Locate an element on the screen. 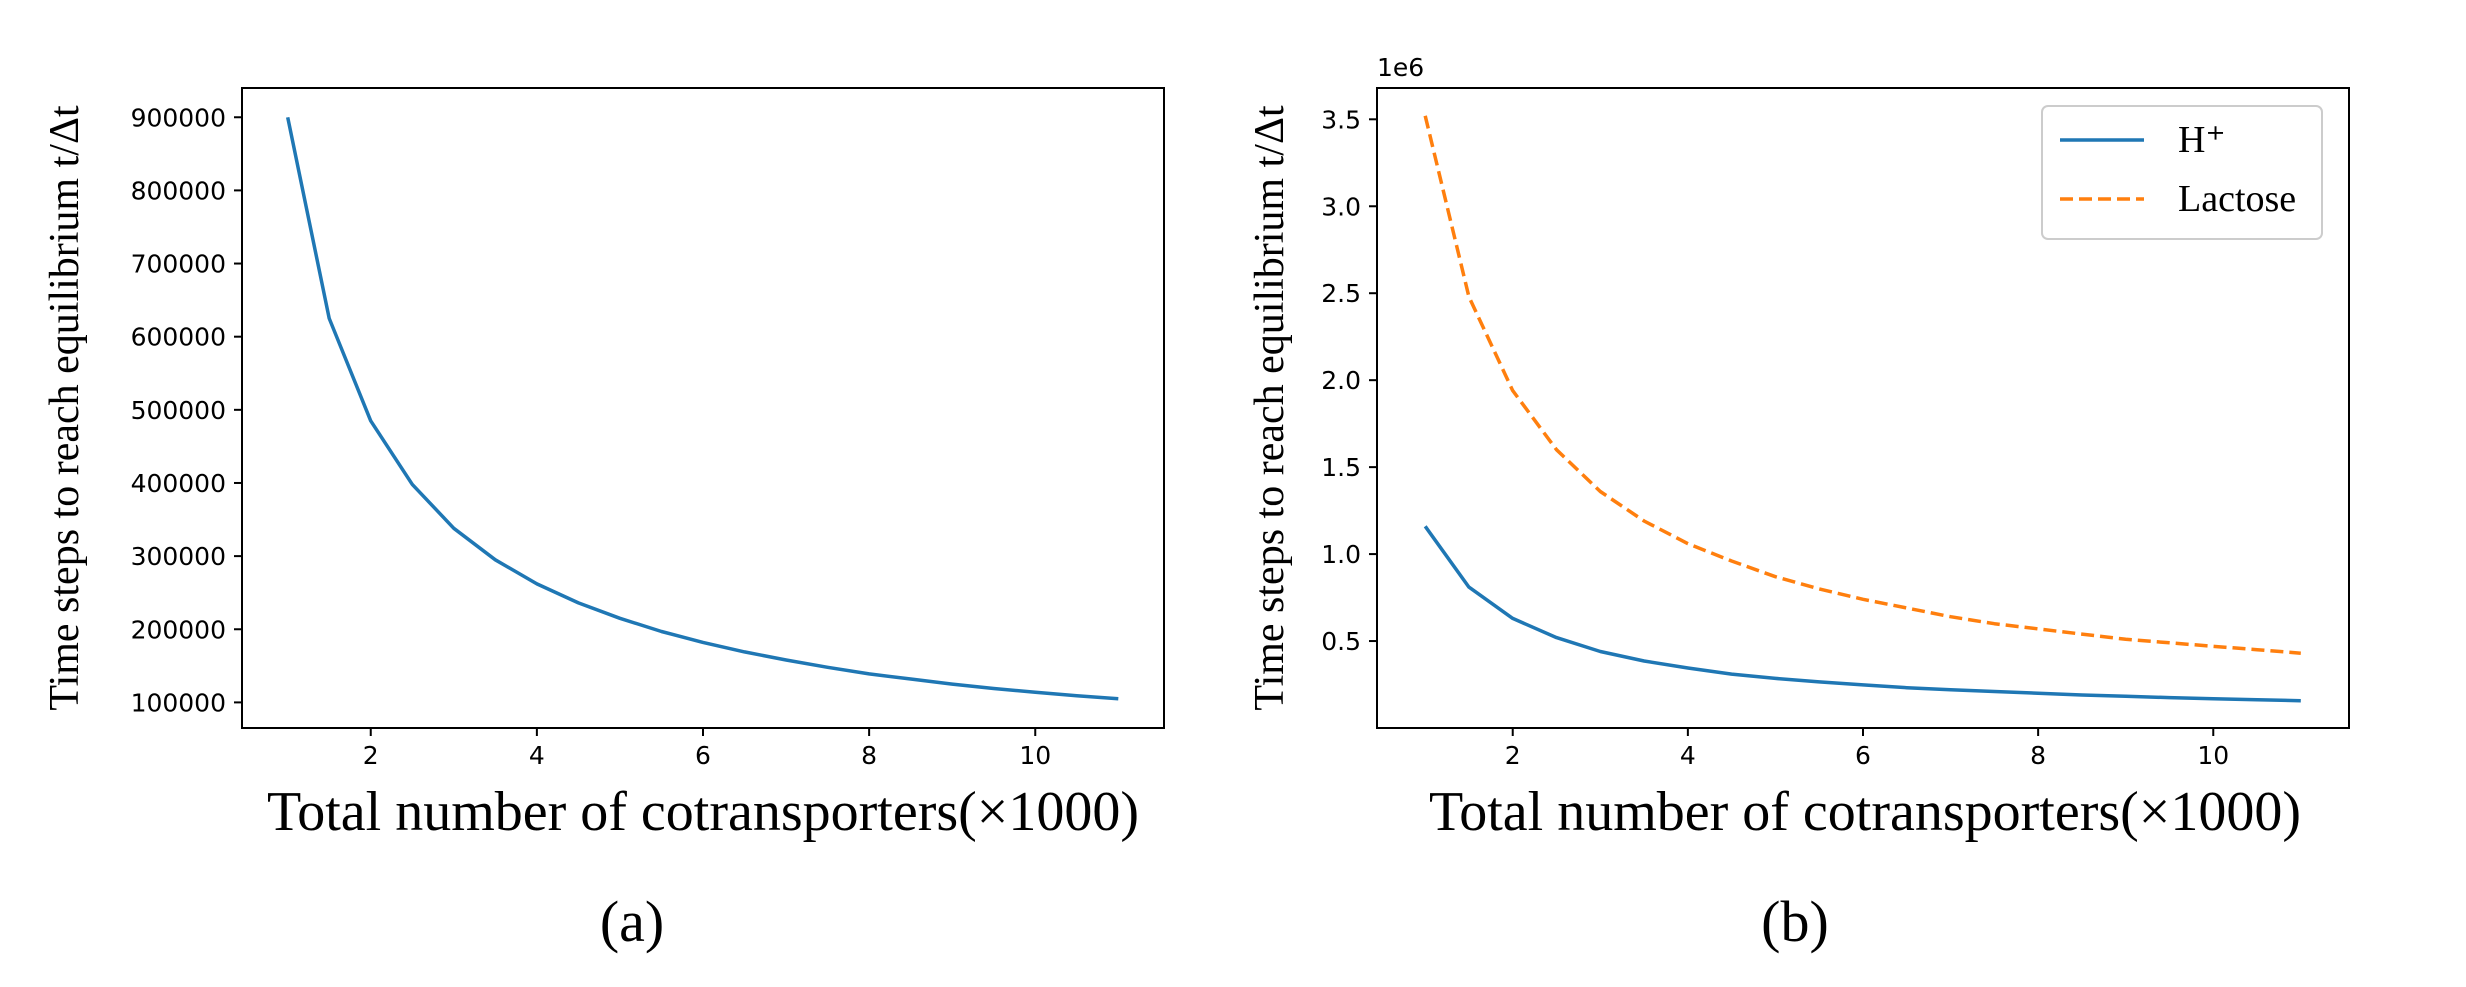 This screenshot has height=987, width=2466. panel-b-label: (b) is located at coordinates (1795, 921).